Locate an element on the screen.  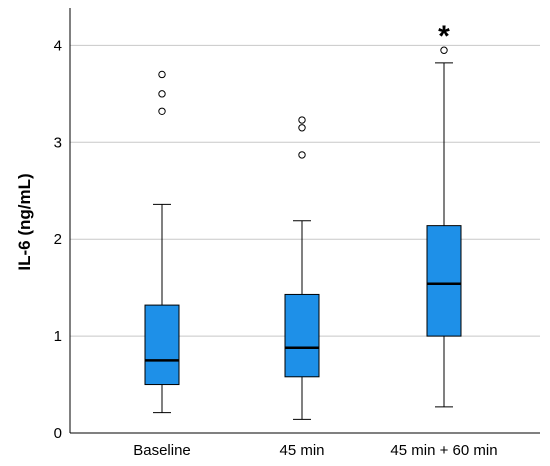
x-tick-labels: Baseline 45 min 45 min + 60 min is located at coordinates (315, 450).